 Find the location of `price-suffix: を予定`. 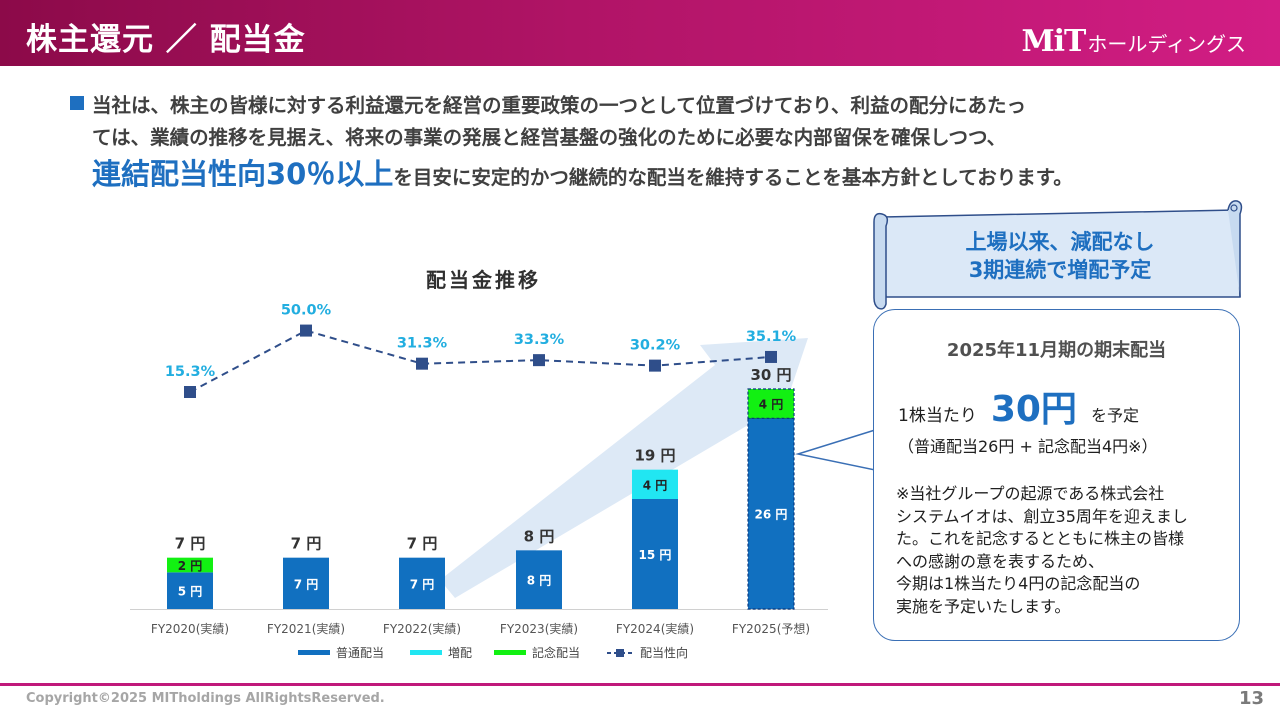

price-suffix: を予定 is located at coordinates (1114, 415).